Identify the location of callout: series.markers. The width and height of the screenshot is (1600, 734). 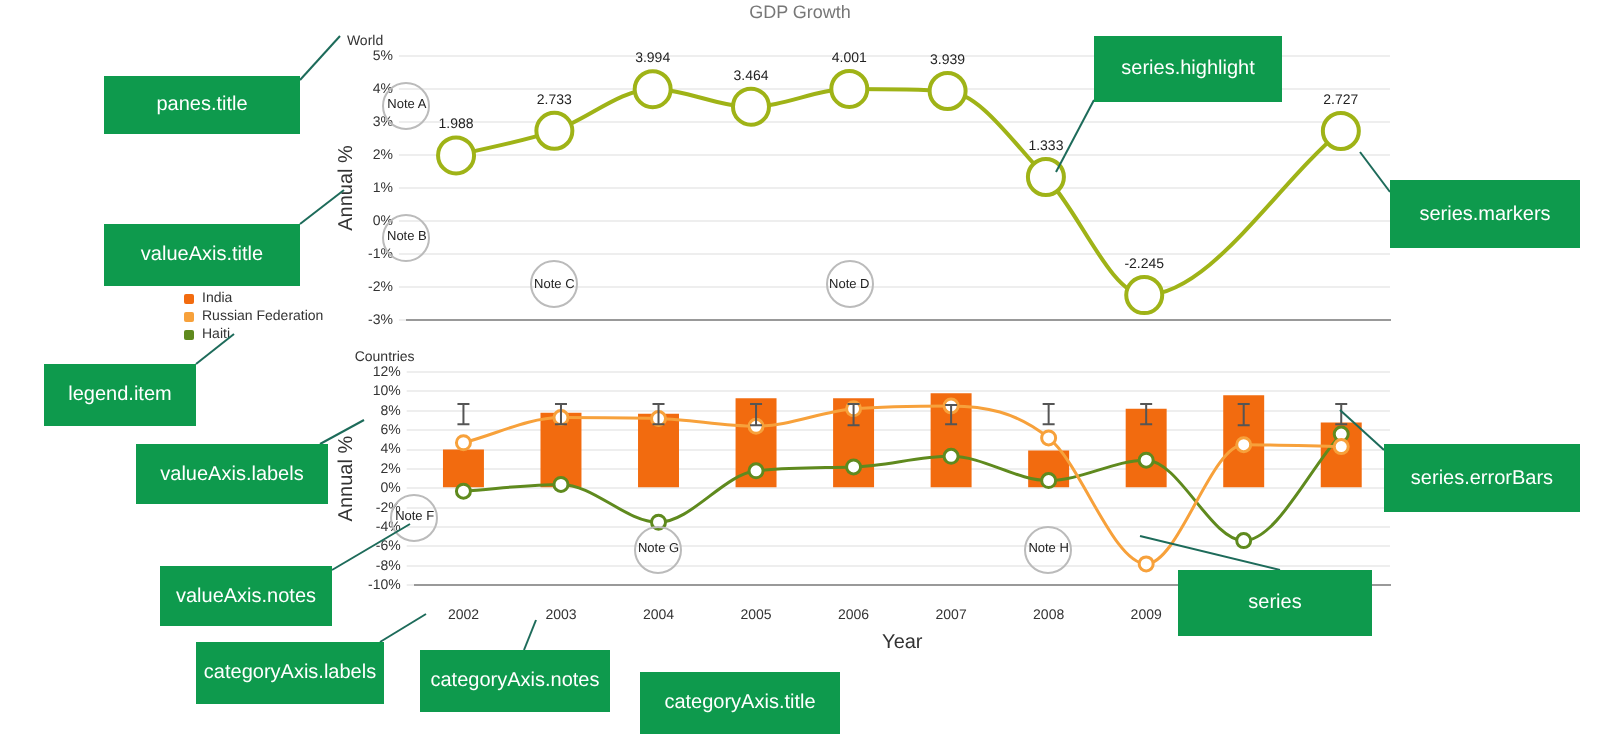
(1485, 214).